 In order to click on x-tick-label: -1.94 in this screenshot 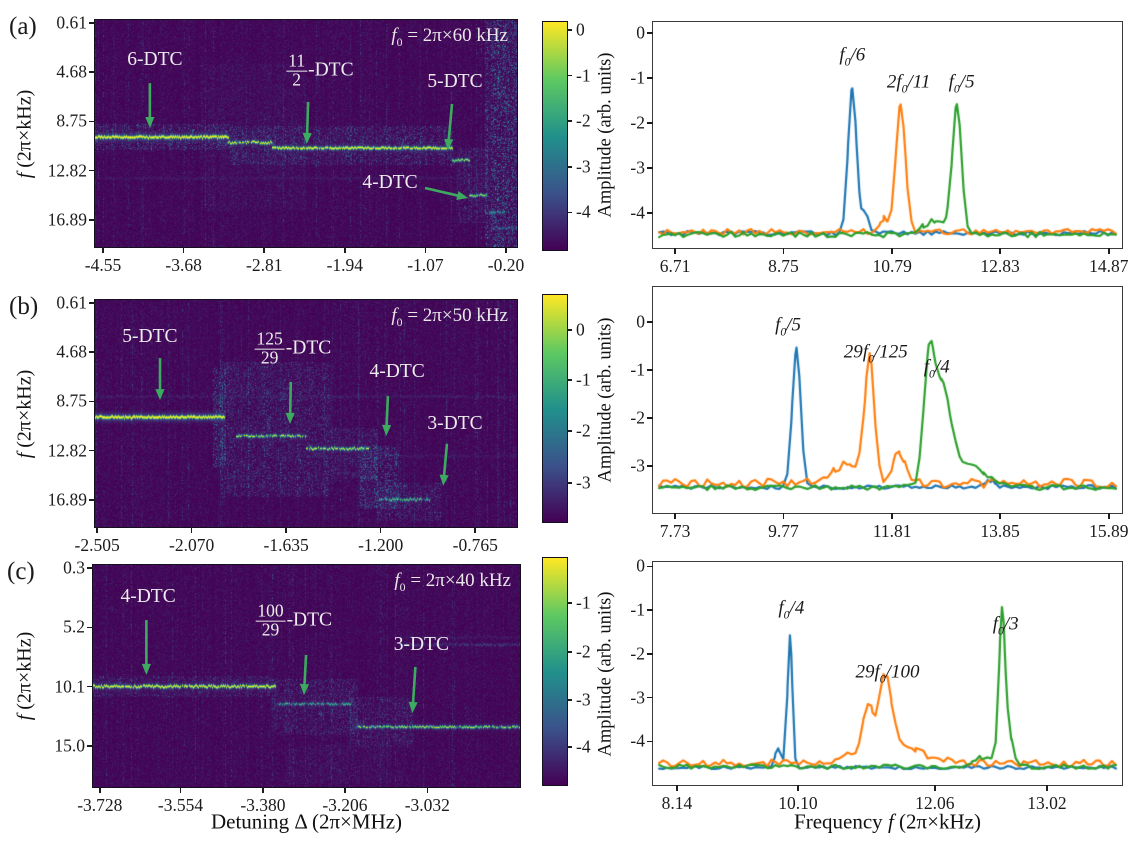, I will do `click(345, 265)`.